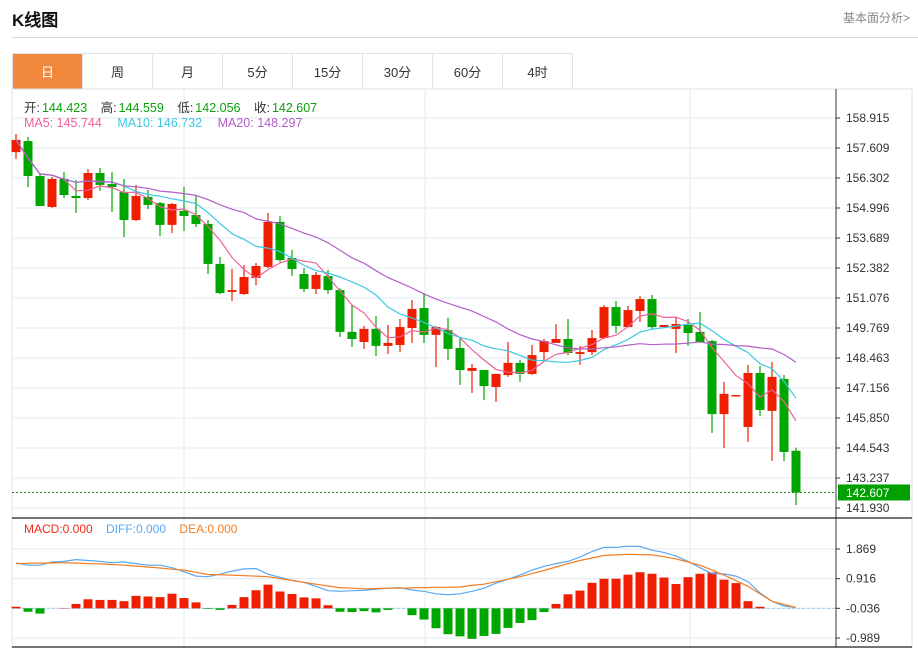 The height and width of the screenshot is (651, 918). What do you see at coordinates (538, 71) in the screenshot?
I see `tab-4hour: 4时` at bounding box center [538, 71].